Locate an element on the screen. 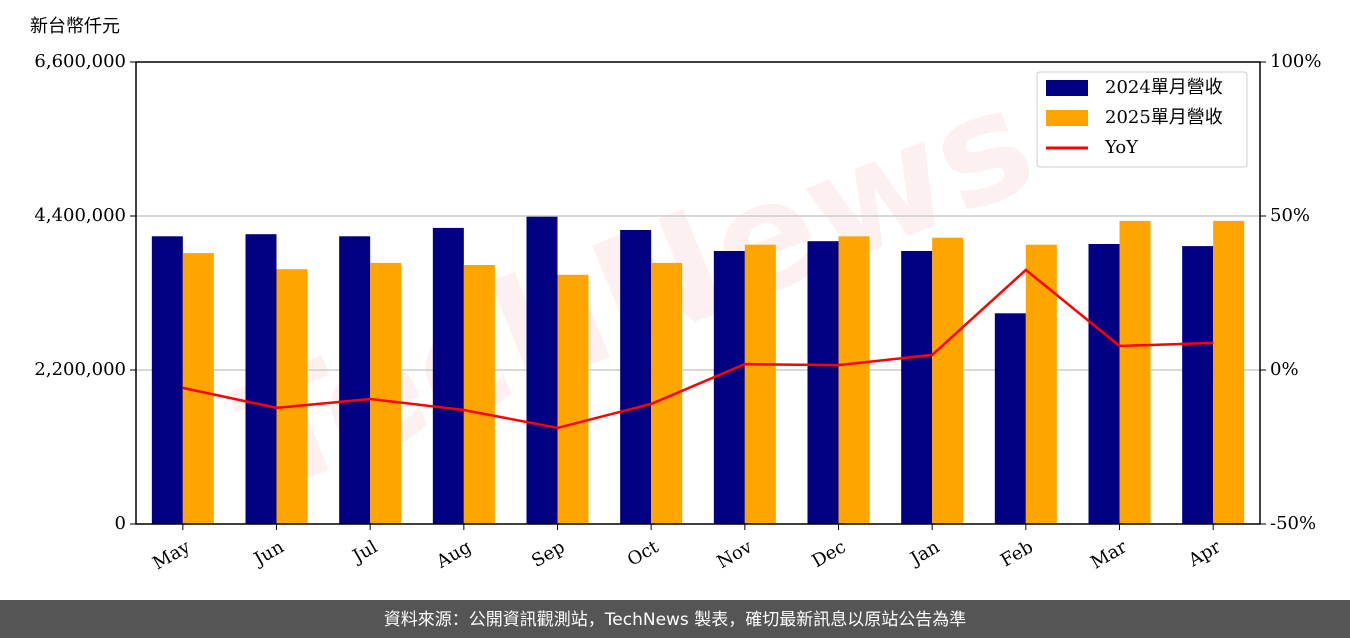 The width and height of the screenshot is (1350, 638). footer: 資料來源：公開資訊觀測站，TechNews 製表，確切最新訊息以原站公告為準 is located at coordinates (675, 620).